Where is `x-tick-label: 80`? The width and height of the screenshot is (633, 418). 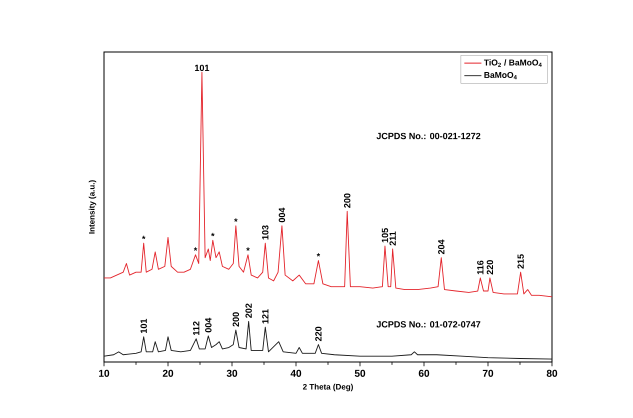 x-tick-label: 80 is located at coordinates (552, 373).